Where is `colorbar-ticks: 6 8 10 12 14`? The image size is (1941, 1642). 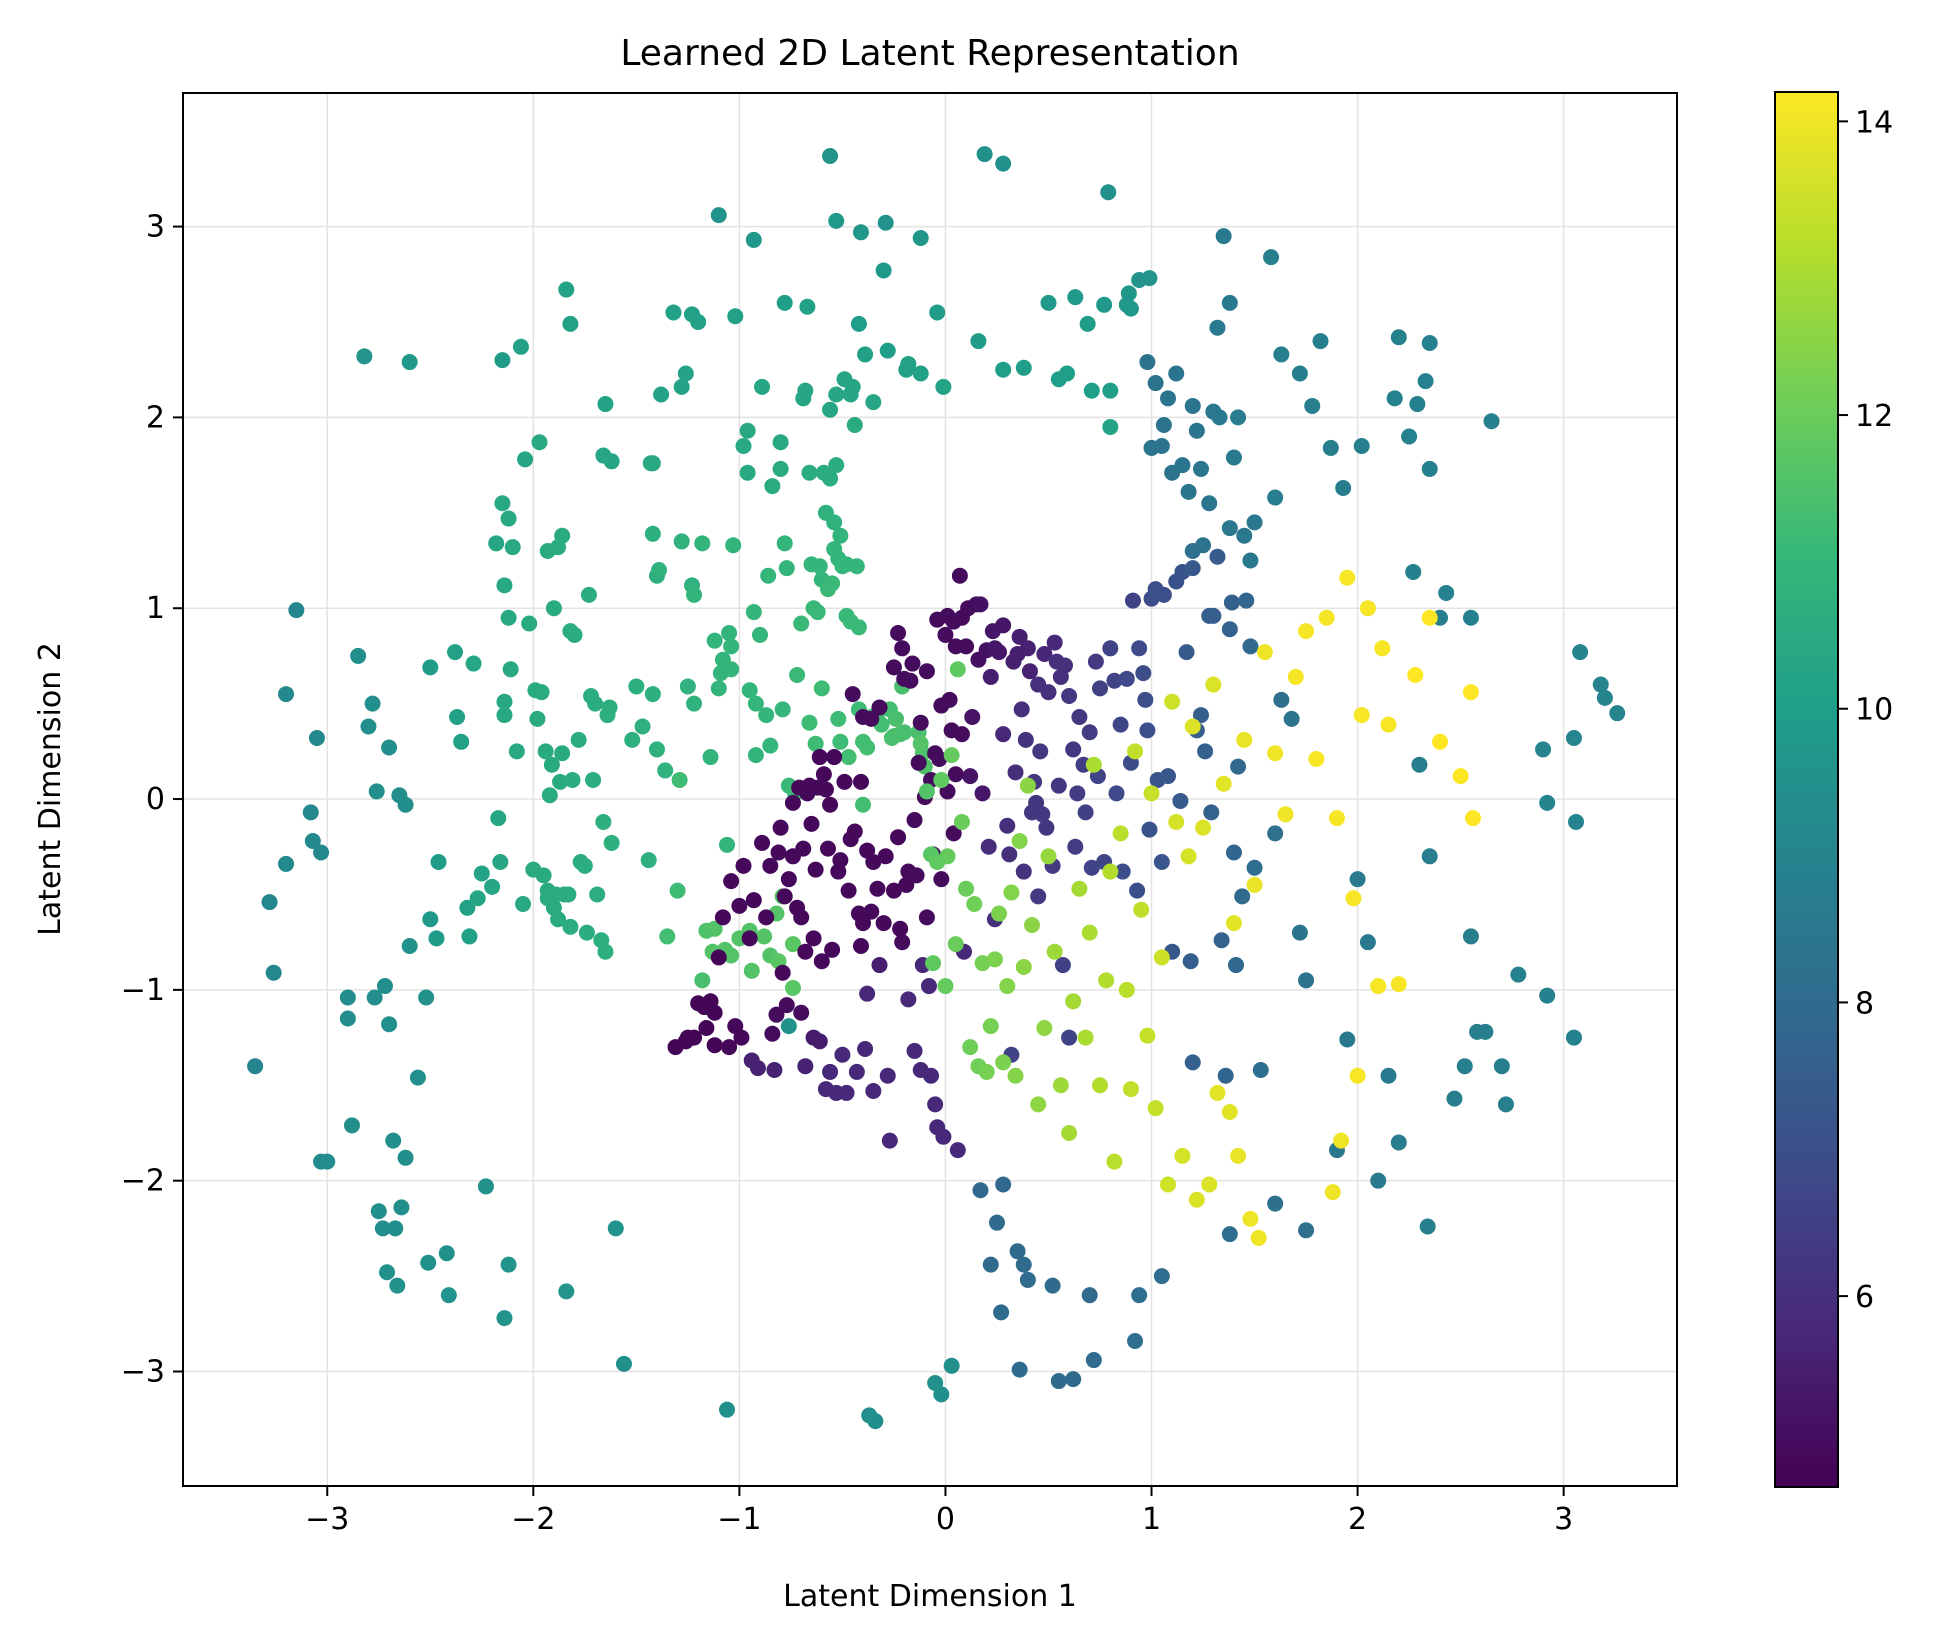 colorbar-ticks: 6 8 10 12 14 is located at coordinates (1865, 710).